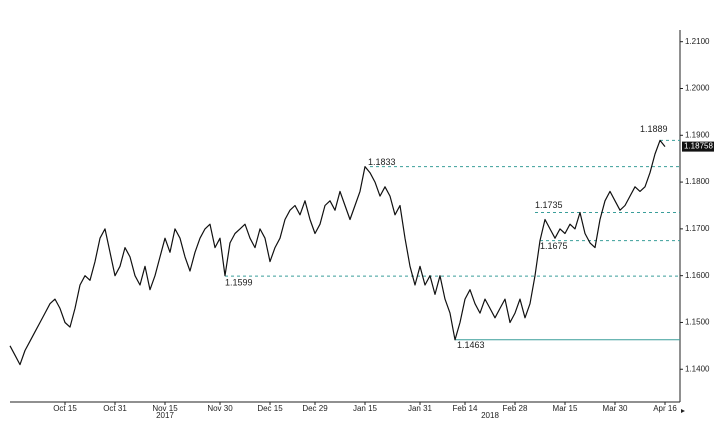 The height and width of the screenshot is (421, 716). What do you see at coordinates (490, 415) in the screenshot?
I see `year-label: 2018` at bounding box center [490, 415].